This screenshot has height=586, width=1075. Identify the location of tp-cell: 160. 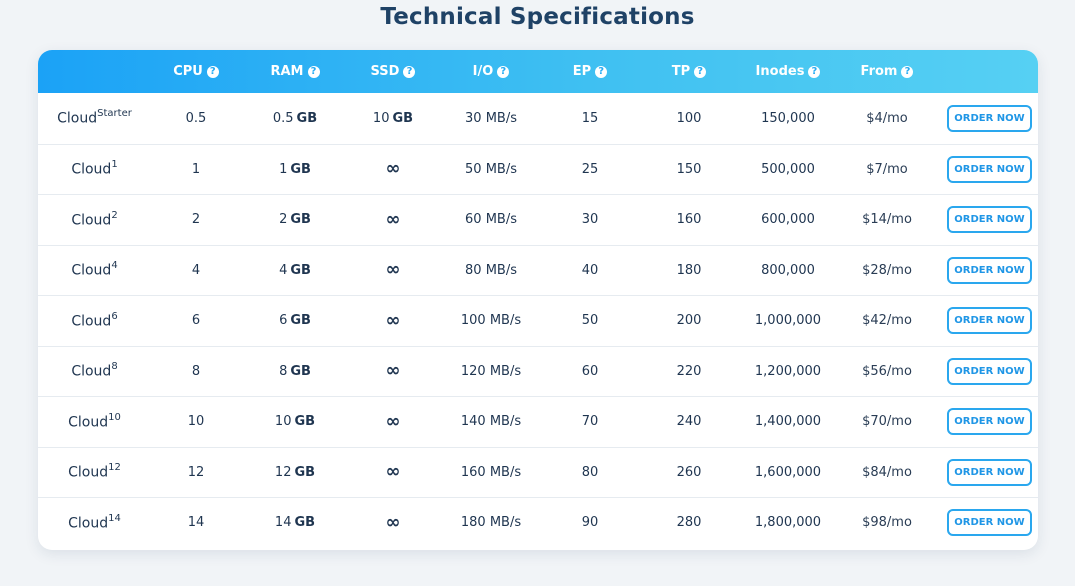
(689, 220).